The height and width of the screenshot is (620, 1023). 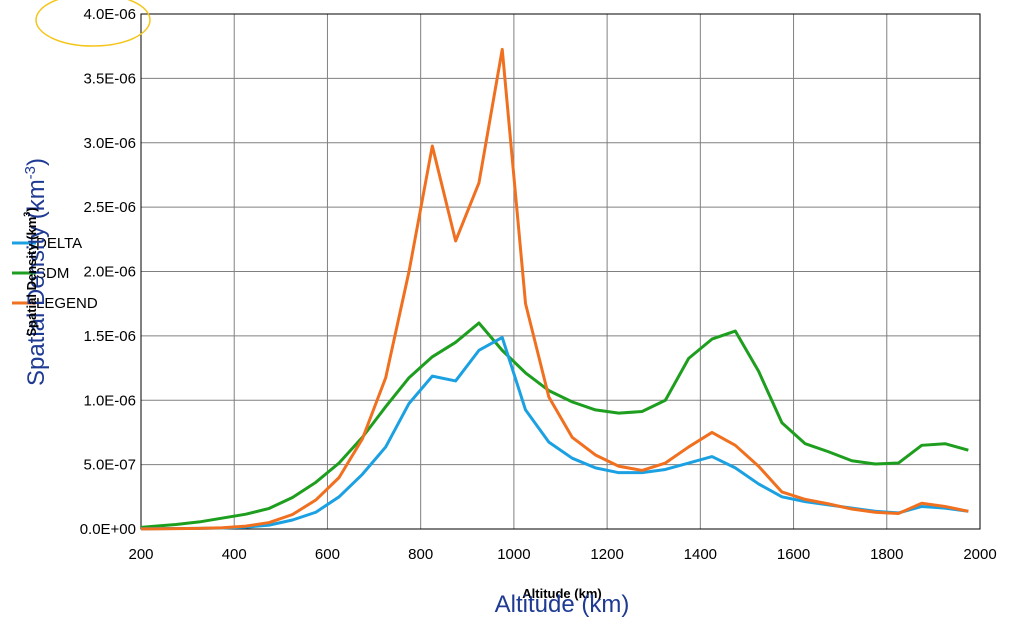 I want to click on legend-label-delta: DELTA, so click(x=59, y=243).